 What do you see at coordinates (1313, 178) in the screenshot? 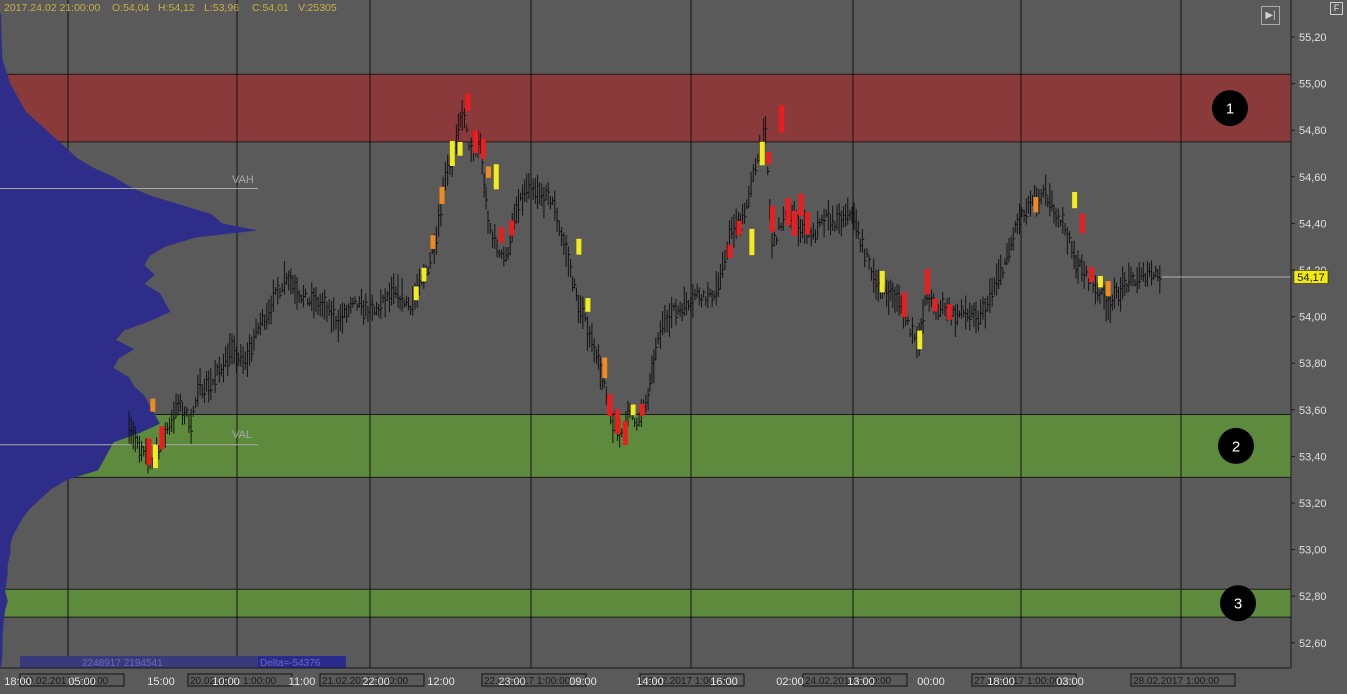
I see `y-tick-label: 54,60` at bounding box center [1313, 178].